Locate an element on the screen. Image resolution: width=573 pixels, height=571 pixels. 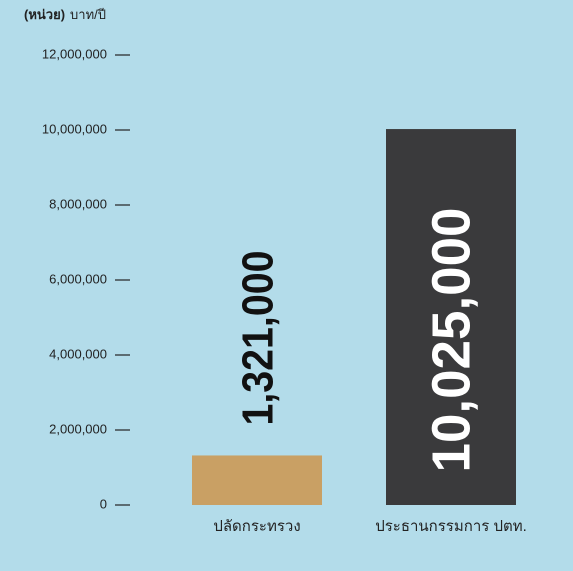
y-tick-label: 8,000,000 is located at coordinates (78, 203).